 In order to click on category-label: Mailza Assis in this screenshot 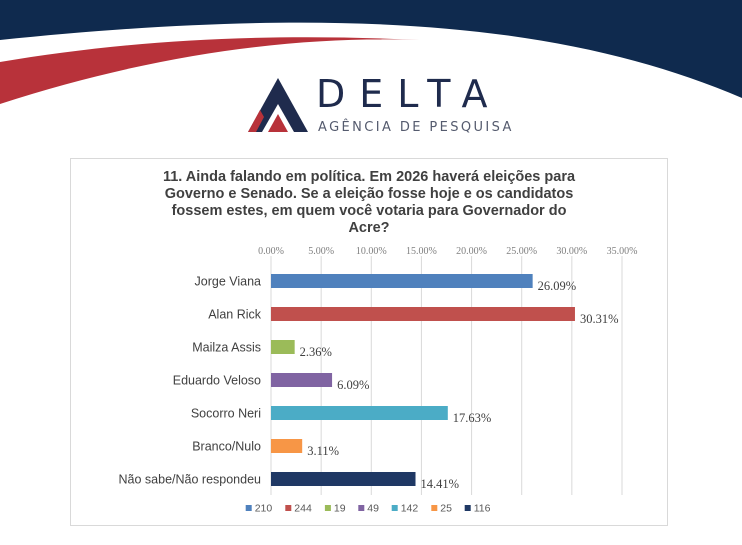, I will do `click(226, 348)`.